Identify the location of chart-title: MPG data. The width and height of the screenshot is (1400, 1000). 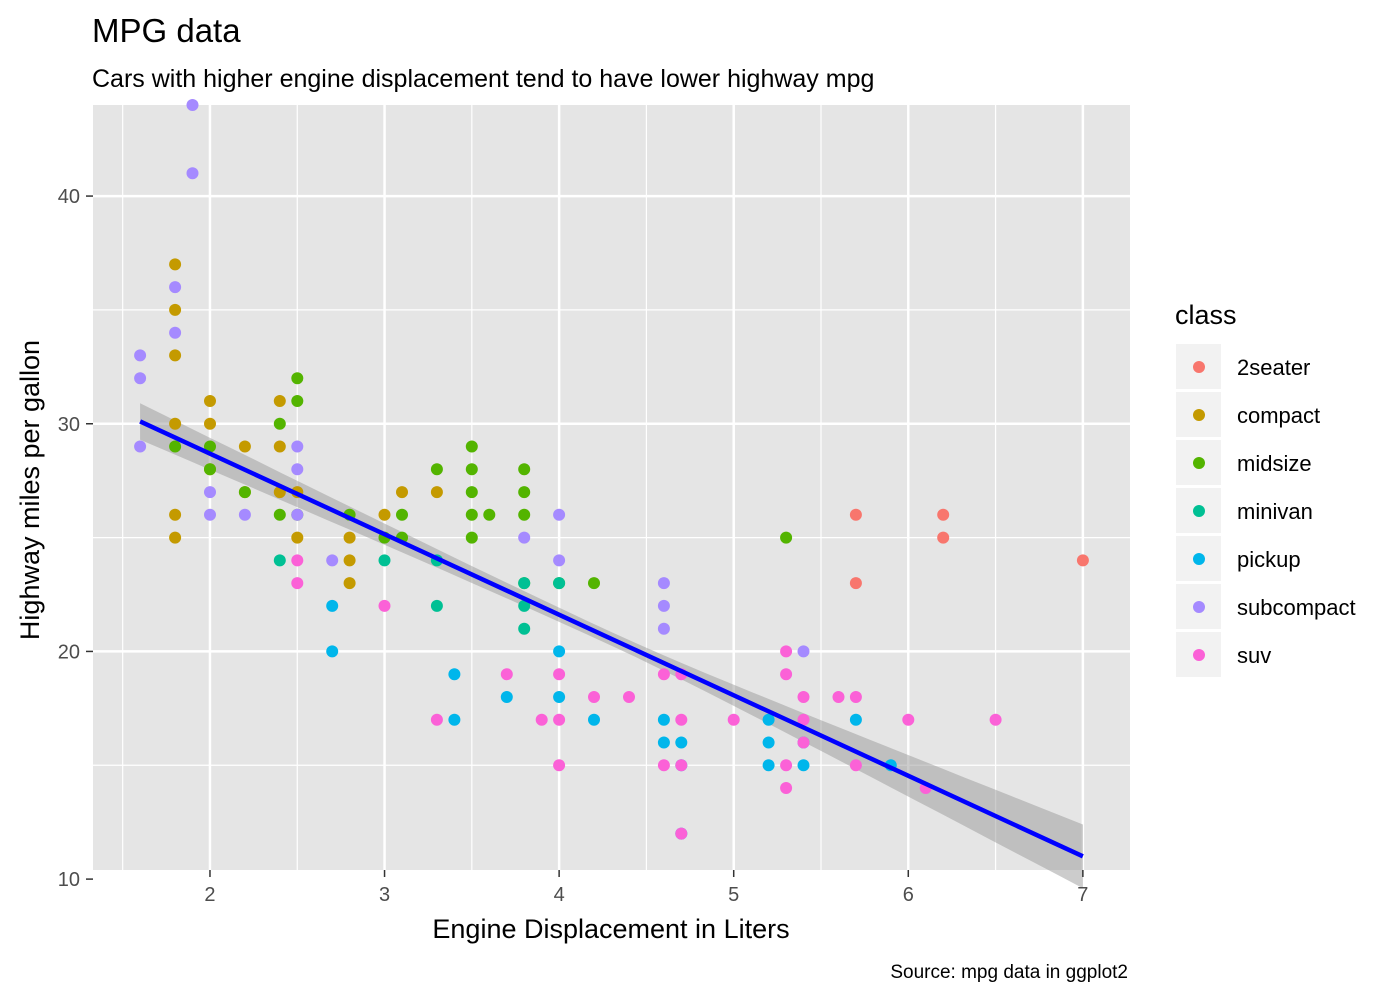
(166, 30).